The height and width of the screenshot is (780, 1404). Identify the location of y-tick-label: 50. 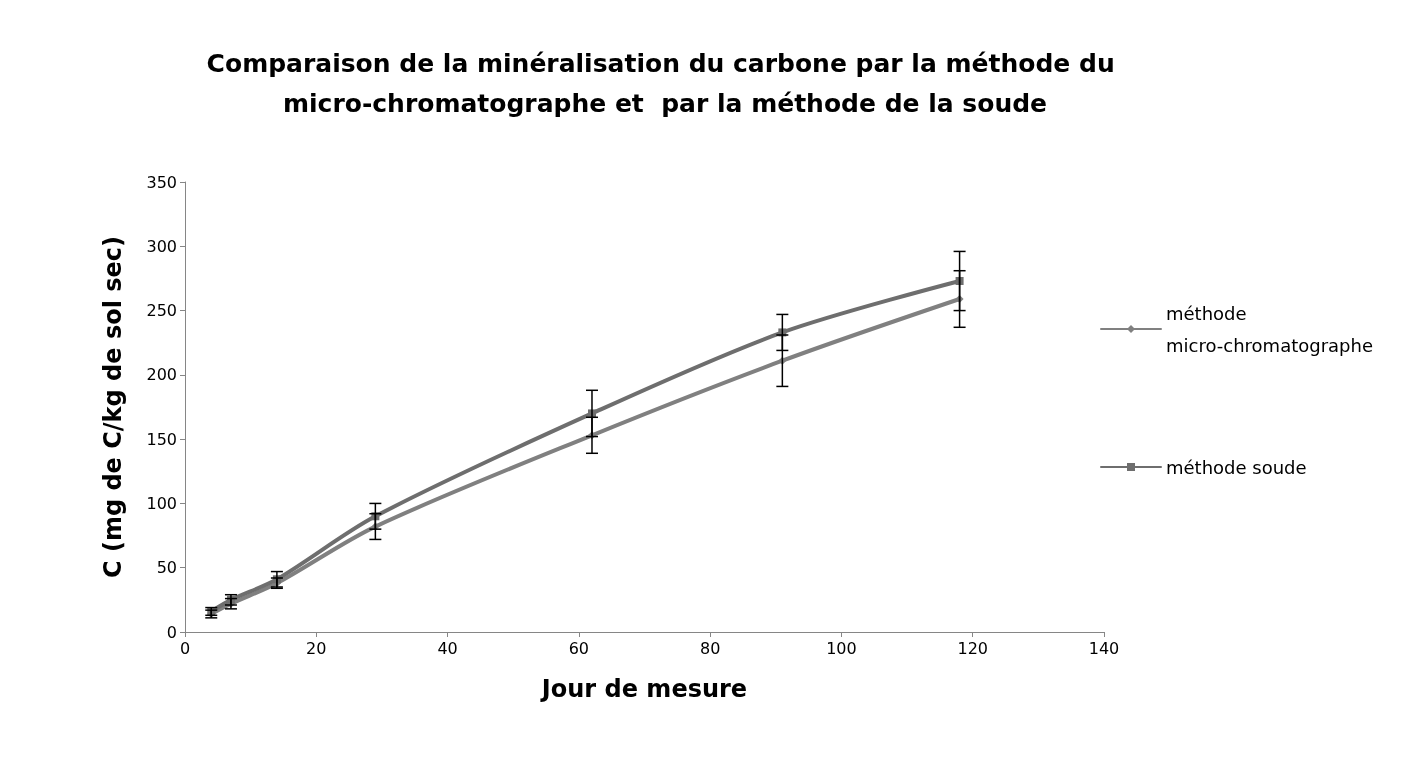
(166, 568).